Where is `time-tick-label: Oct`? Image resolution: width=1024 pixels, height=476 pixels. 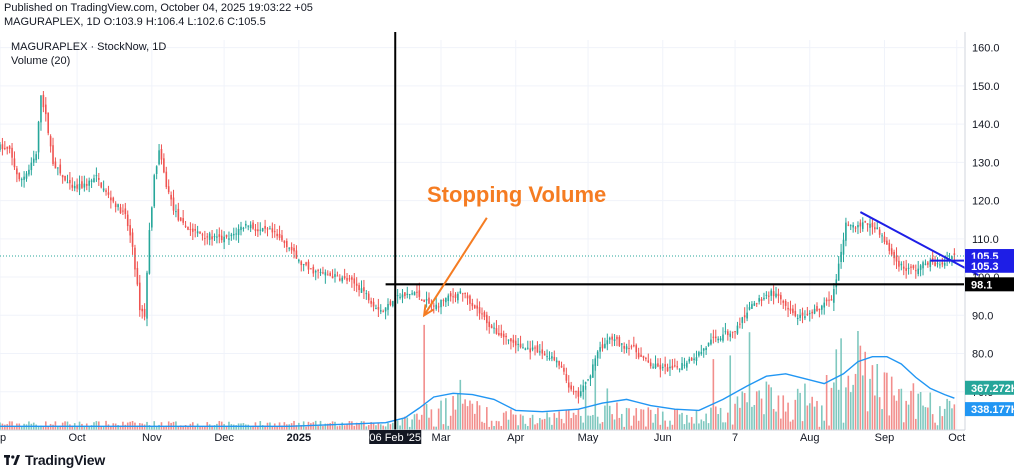 time-tick-label: Oct is located at coordinates (956, 438).